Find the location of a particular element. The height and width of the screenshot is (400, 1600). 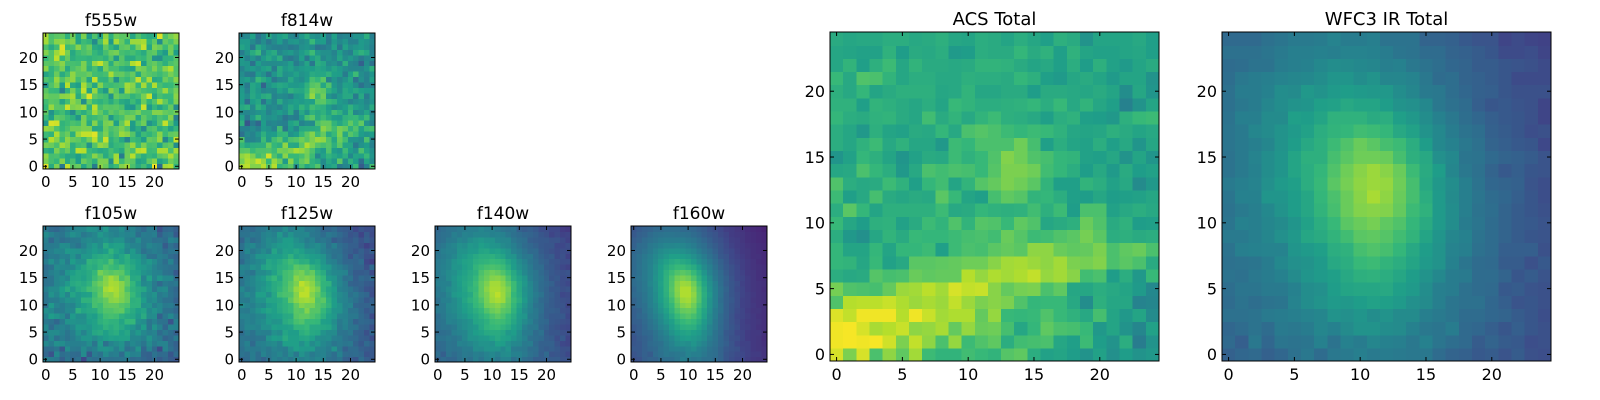

y-tick-label: 20 is located at coordinates (224, 251).